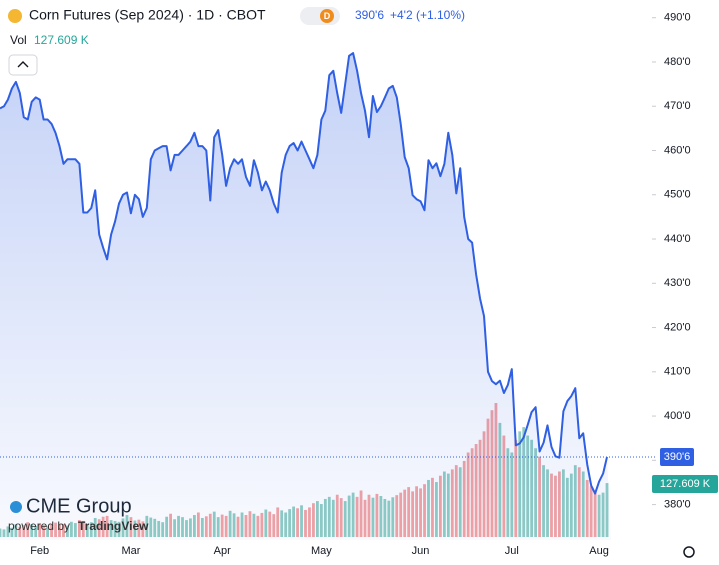  I want to click on brand: CME Group, so click(79, 506).